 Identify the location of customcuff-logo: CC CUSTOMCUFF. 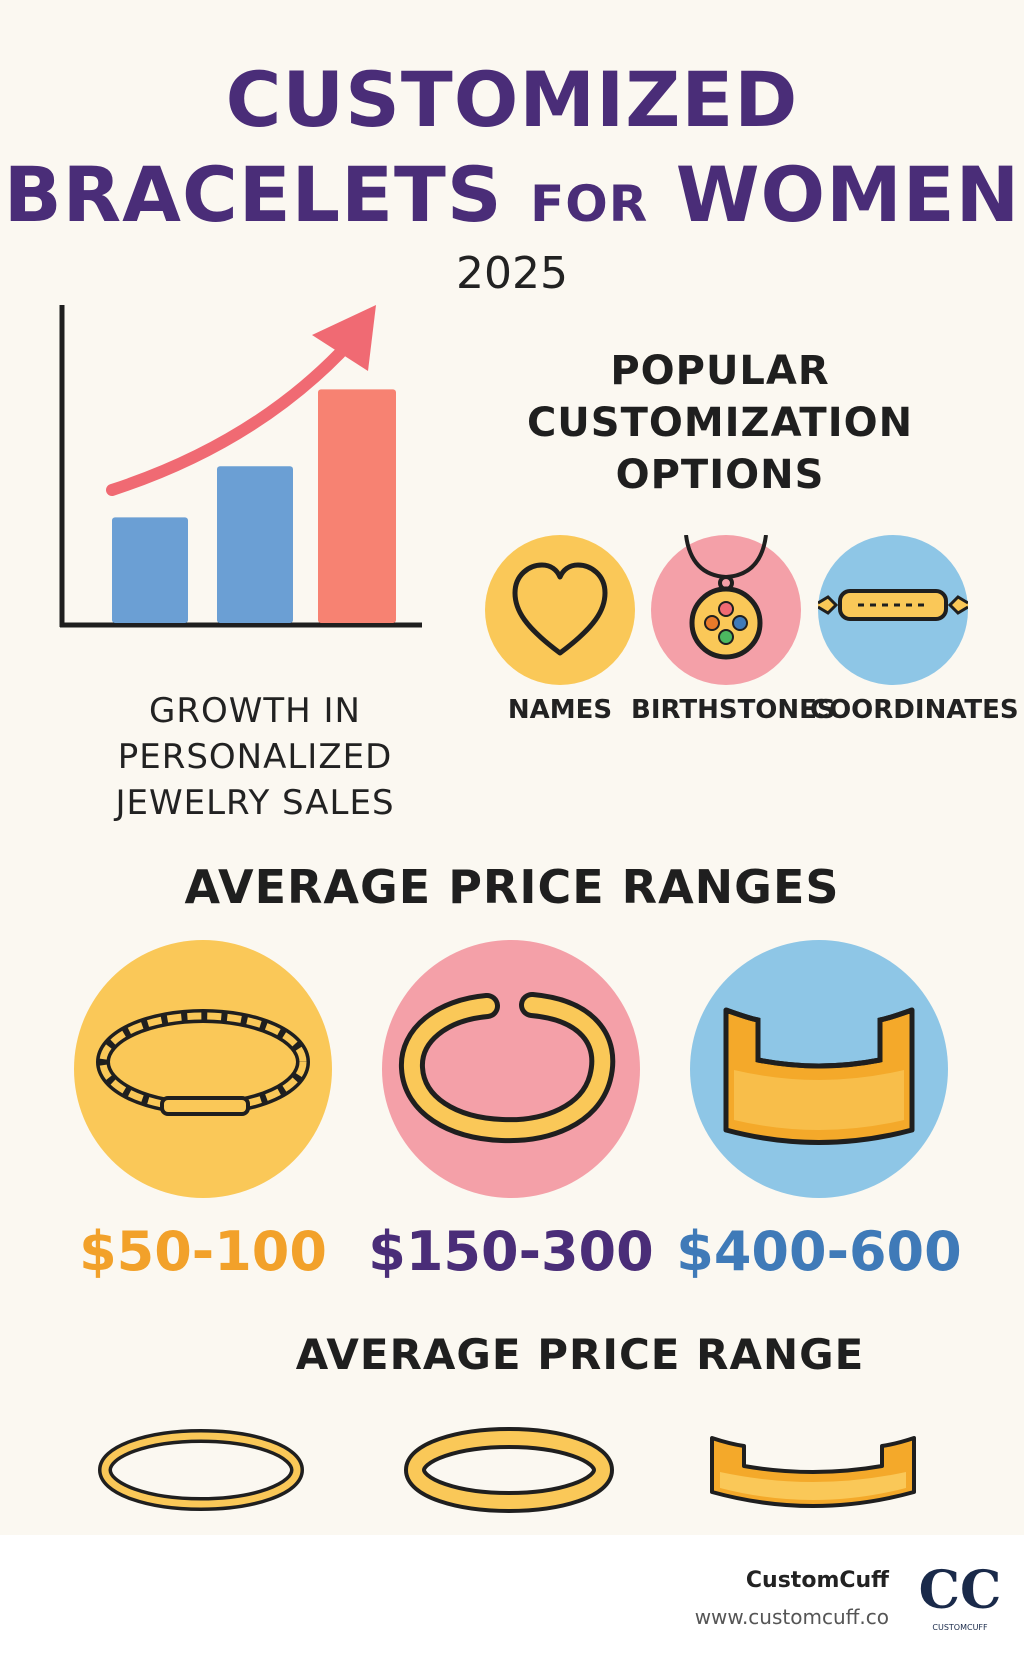
(960, 1596).